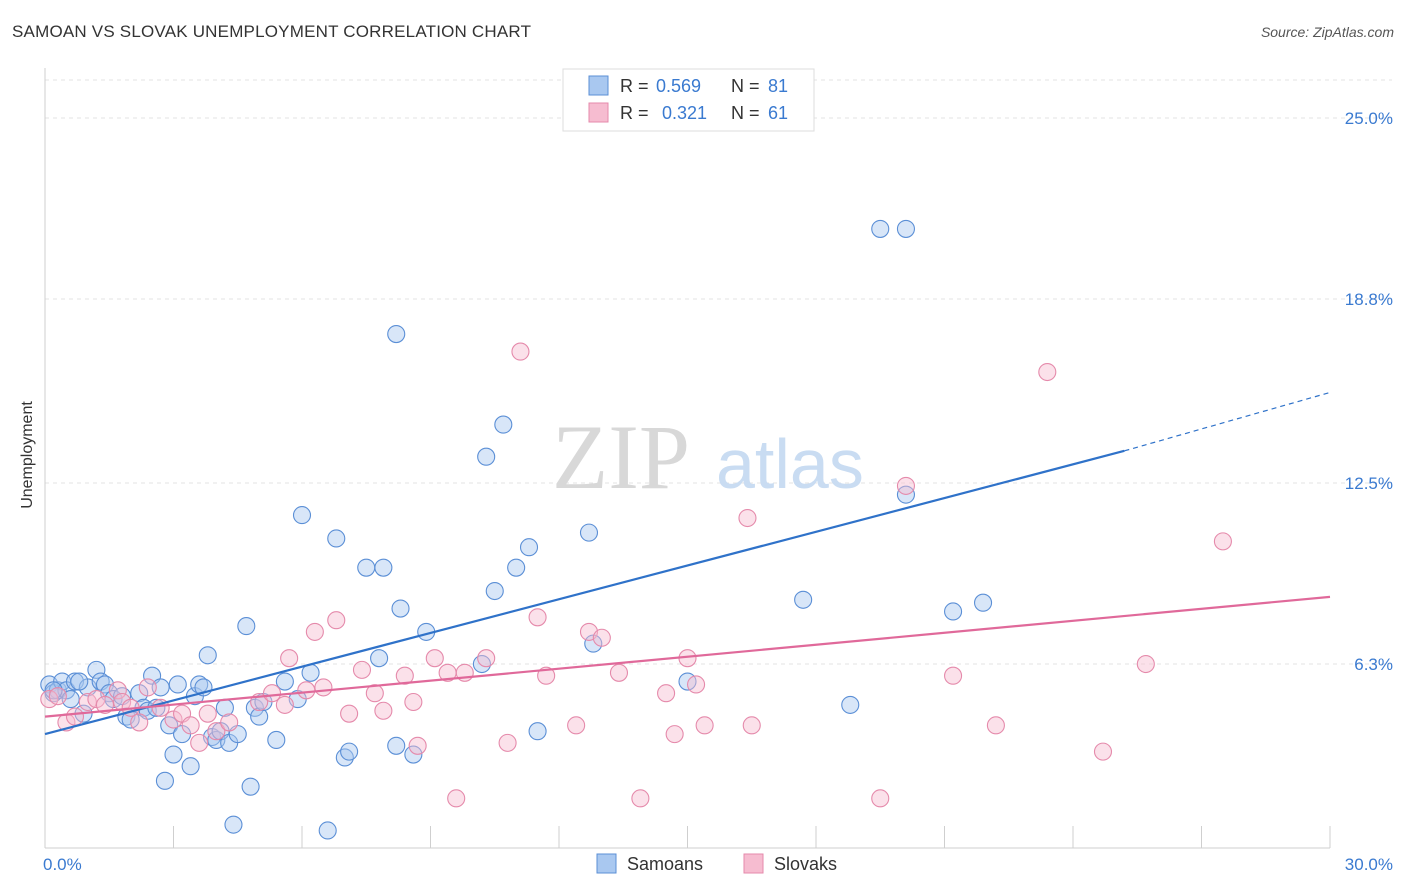 The height and width of the screenshot is (892, 1406). Describe the element at coordinates (62, 864) in the screenshot. I see `x-tick-label-0: 0.0%` at that location.